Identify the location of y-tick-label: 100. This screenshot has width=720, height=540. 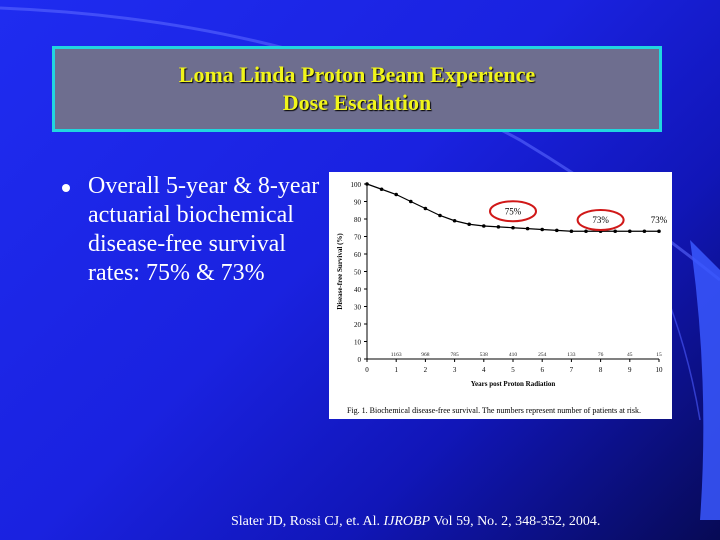
(356, 185).